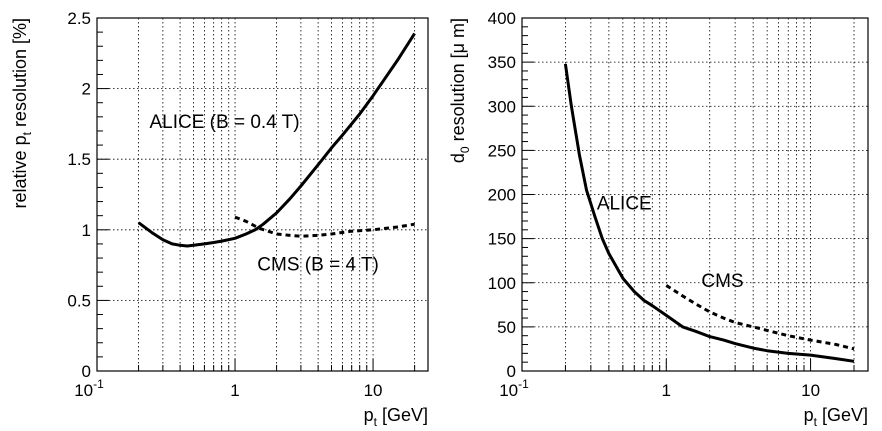  Describe the element at coordinates (79, 159) in the screenshot. I see `y-tick-label: 1.5` at that location.